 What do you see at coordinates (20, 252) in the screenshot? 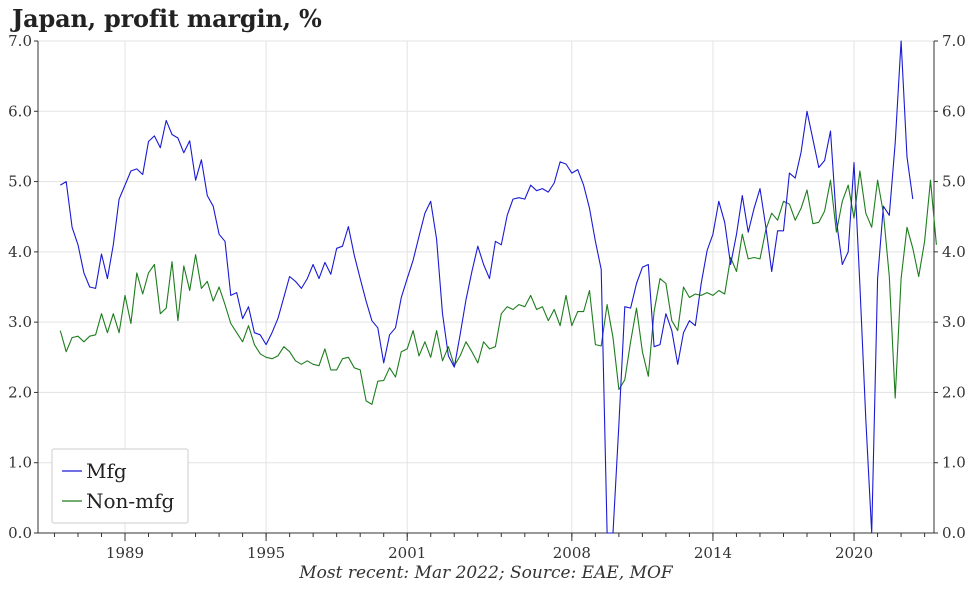
I see `y-tick-label-left: 4.0` at bounding box center [20, 252].